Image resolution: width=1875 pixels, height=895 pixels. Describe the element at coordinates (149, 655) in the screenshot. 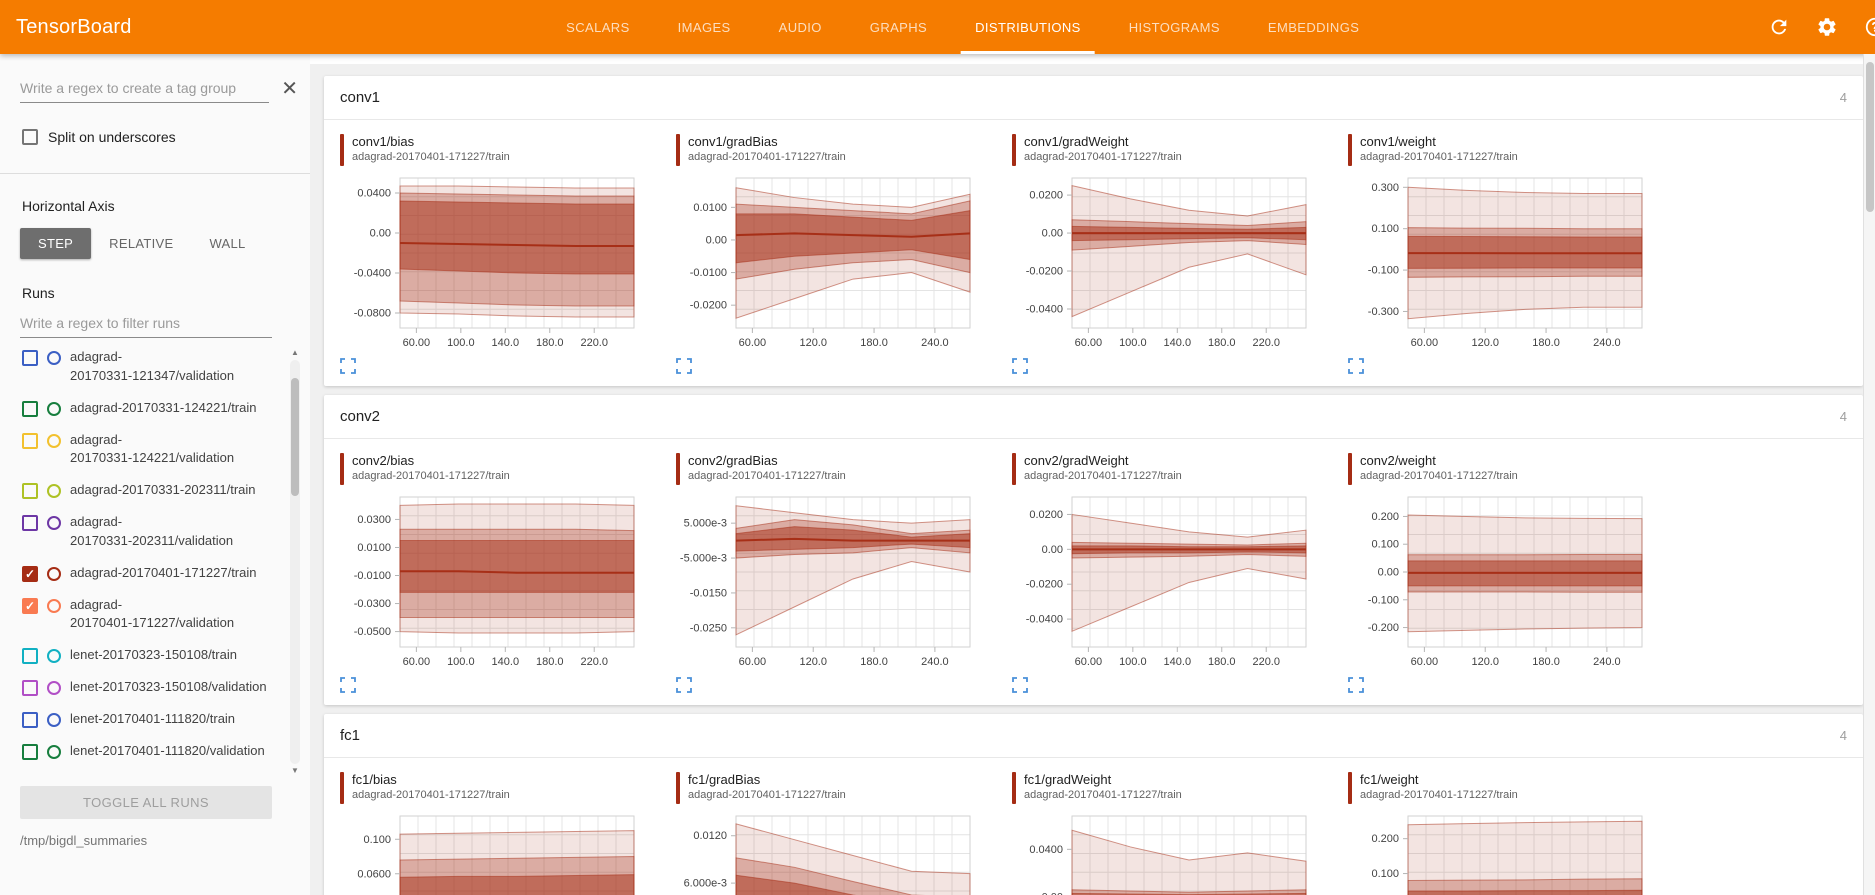

I see `run-item: lenet-20170323-150108/train` at that location.